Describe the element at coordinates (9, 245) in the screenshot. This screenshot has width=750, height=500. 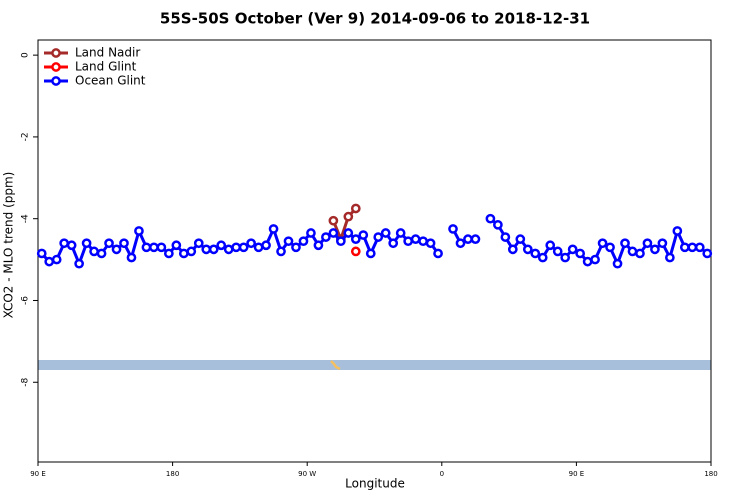
I see `y-axis-label: XCO2 - MLO trend (ppm)` at that location.